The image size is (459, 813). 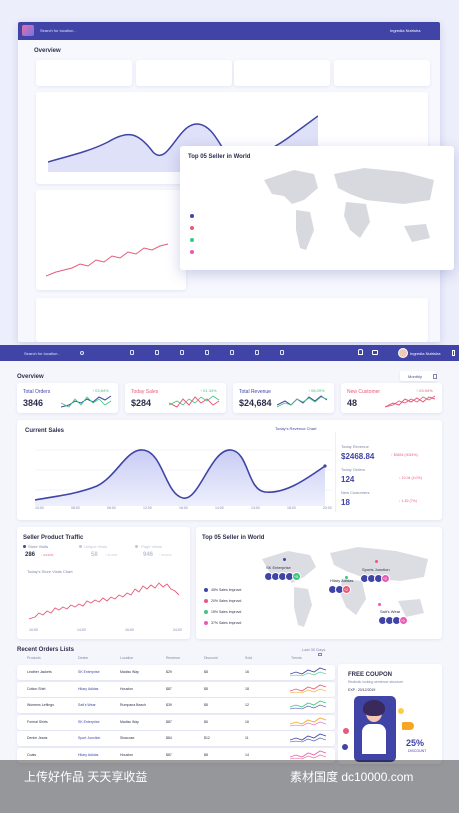 I want to click on table-cell: Hilary Adidas, so click(x=88, y=754).